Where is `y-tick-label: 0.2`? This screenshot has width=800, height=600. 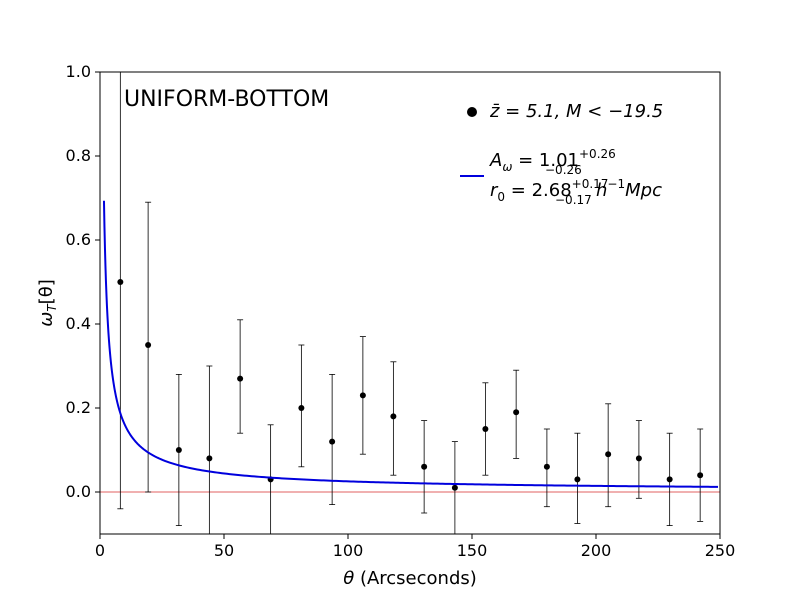
y-tick-label: 0.2 is located at coordinates (78, 407).